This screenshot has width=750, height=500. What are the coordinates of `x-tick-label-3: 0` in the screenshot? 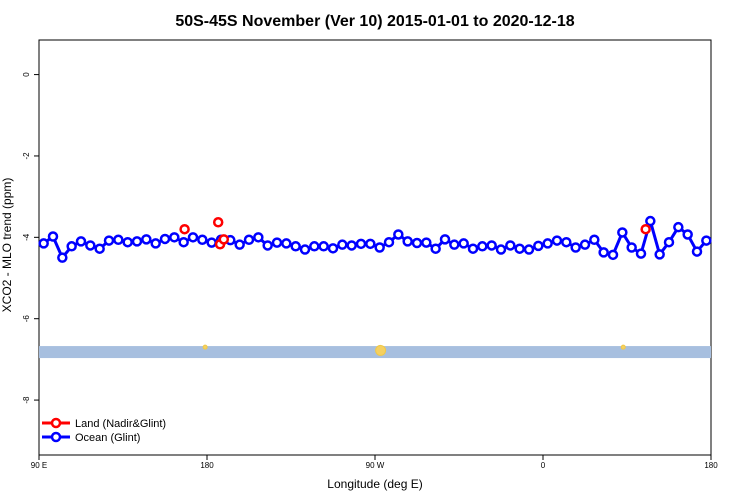 It's located at (543, 465).